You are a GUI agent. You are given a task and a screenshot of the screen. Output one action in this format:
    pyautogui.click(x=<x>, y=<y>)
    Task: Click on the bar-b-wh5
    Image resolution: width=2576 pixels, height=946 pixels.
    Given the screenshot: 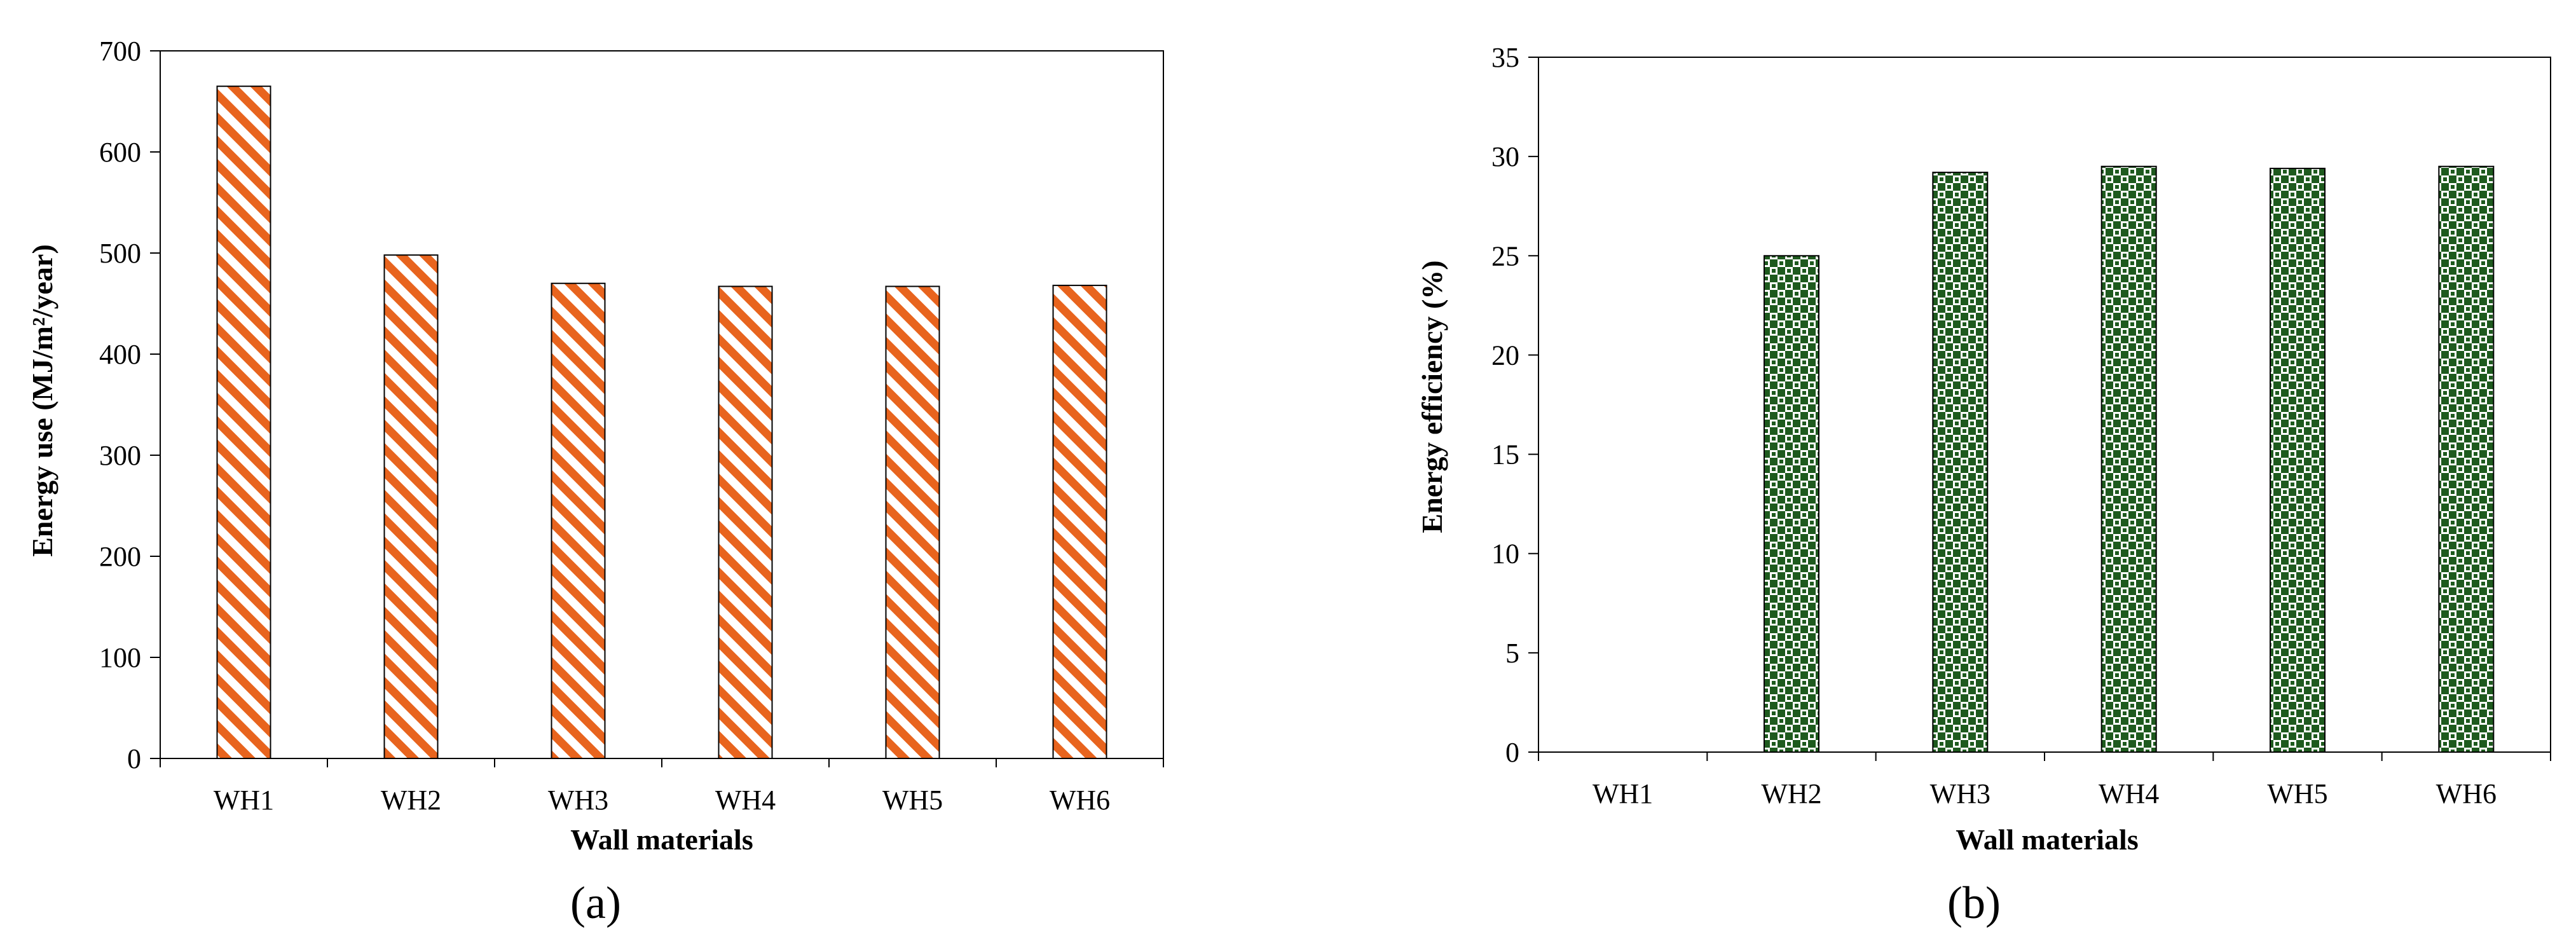 What is the action you would take?
    pyautogui.click(x=2298, y=460)
    